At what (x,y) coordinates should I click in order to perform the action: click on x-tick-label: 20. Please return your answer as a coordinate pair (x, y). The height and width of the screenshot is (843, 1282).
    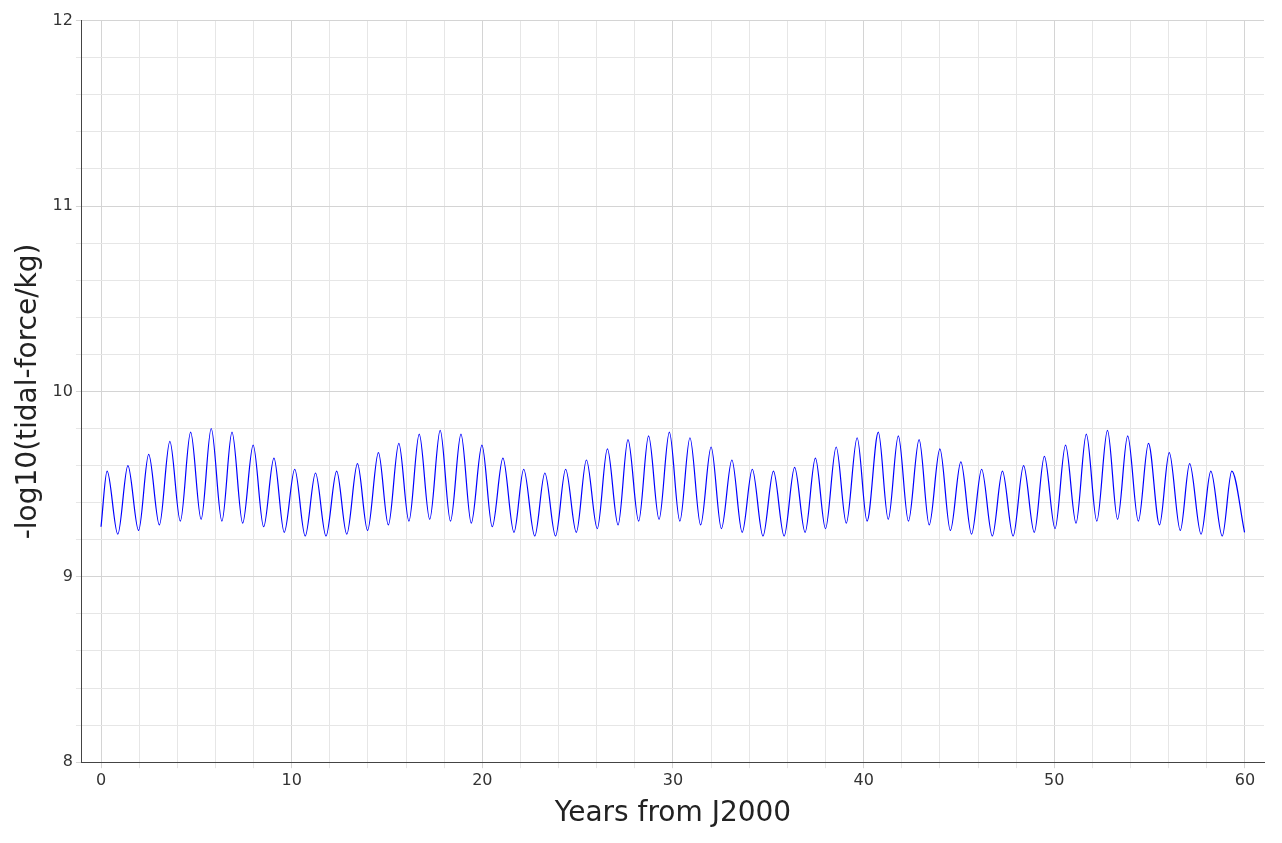
    Looking at the image, I should click on (482, 779).